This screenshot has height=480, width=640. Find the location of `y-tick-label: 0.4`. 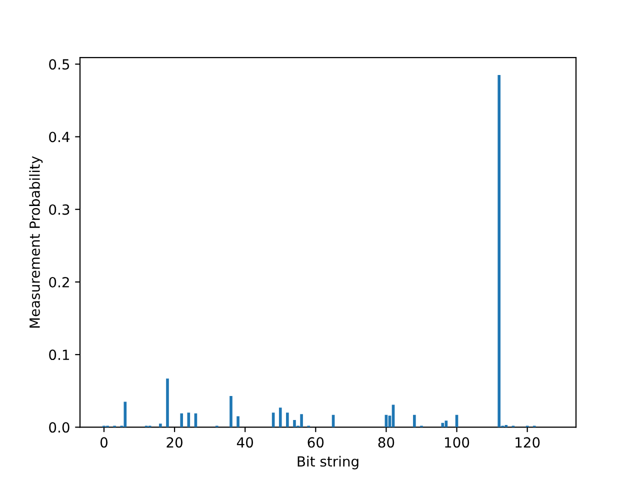

y-tick-label: 0.4 is located at coordinates (59, 137).